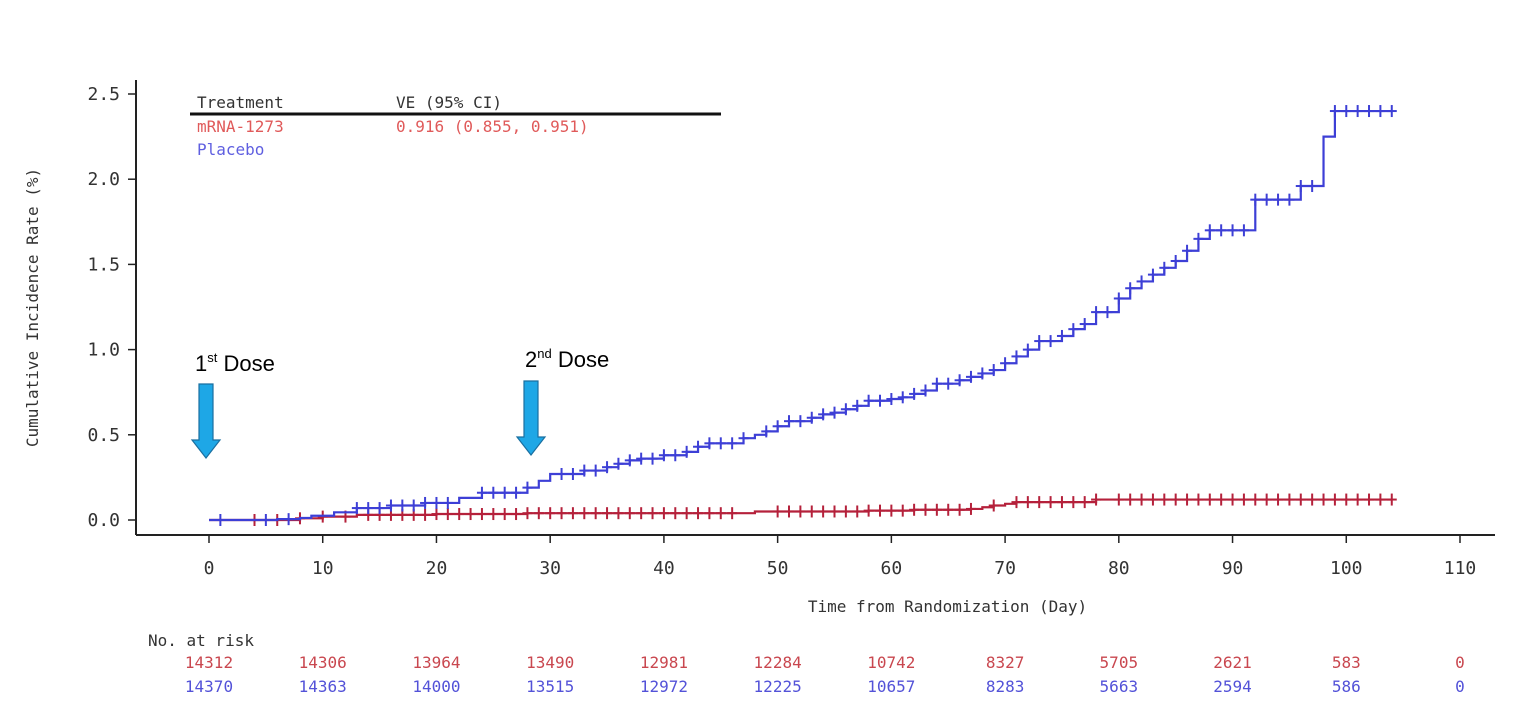 This screenshot has width=1525, height=721. I want to click on dose-1-arrow, so click(206, 421).